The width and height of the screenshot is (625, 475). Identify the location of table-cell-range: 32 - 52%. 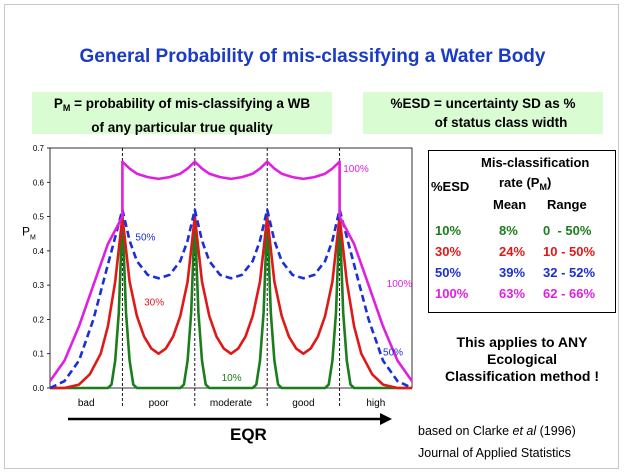
(569, 272).